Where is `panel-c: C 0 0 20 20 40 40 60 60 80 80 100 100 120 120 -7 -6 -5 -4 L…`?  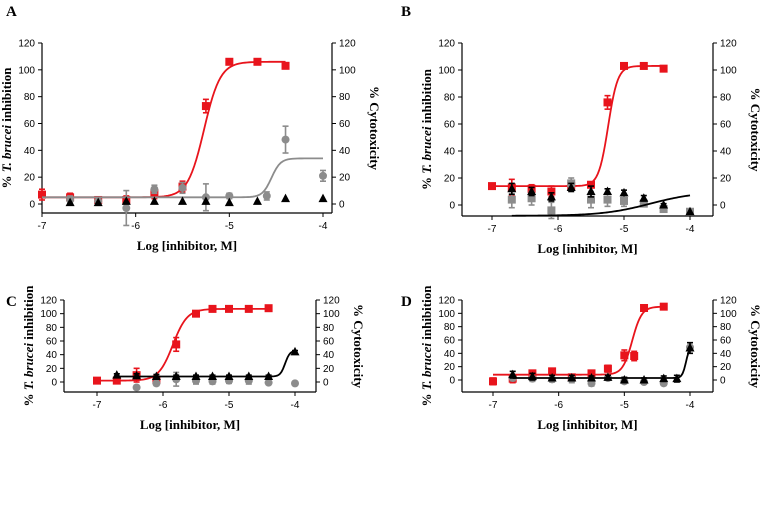 panel-c: C 0 0 20 20 40 40 60 60 80 80 100 100 120 120 -7 -6 -5 -4 L… is located at coordinates (186, 358).